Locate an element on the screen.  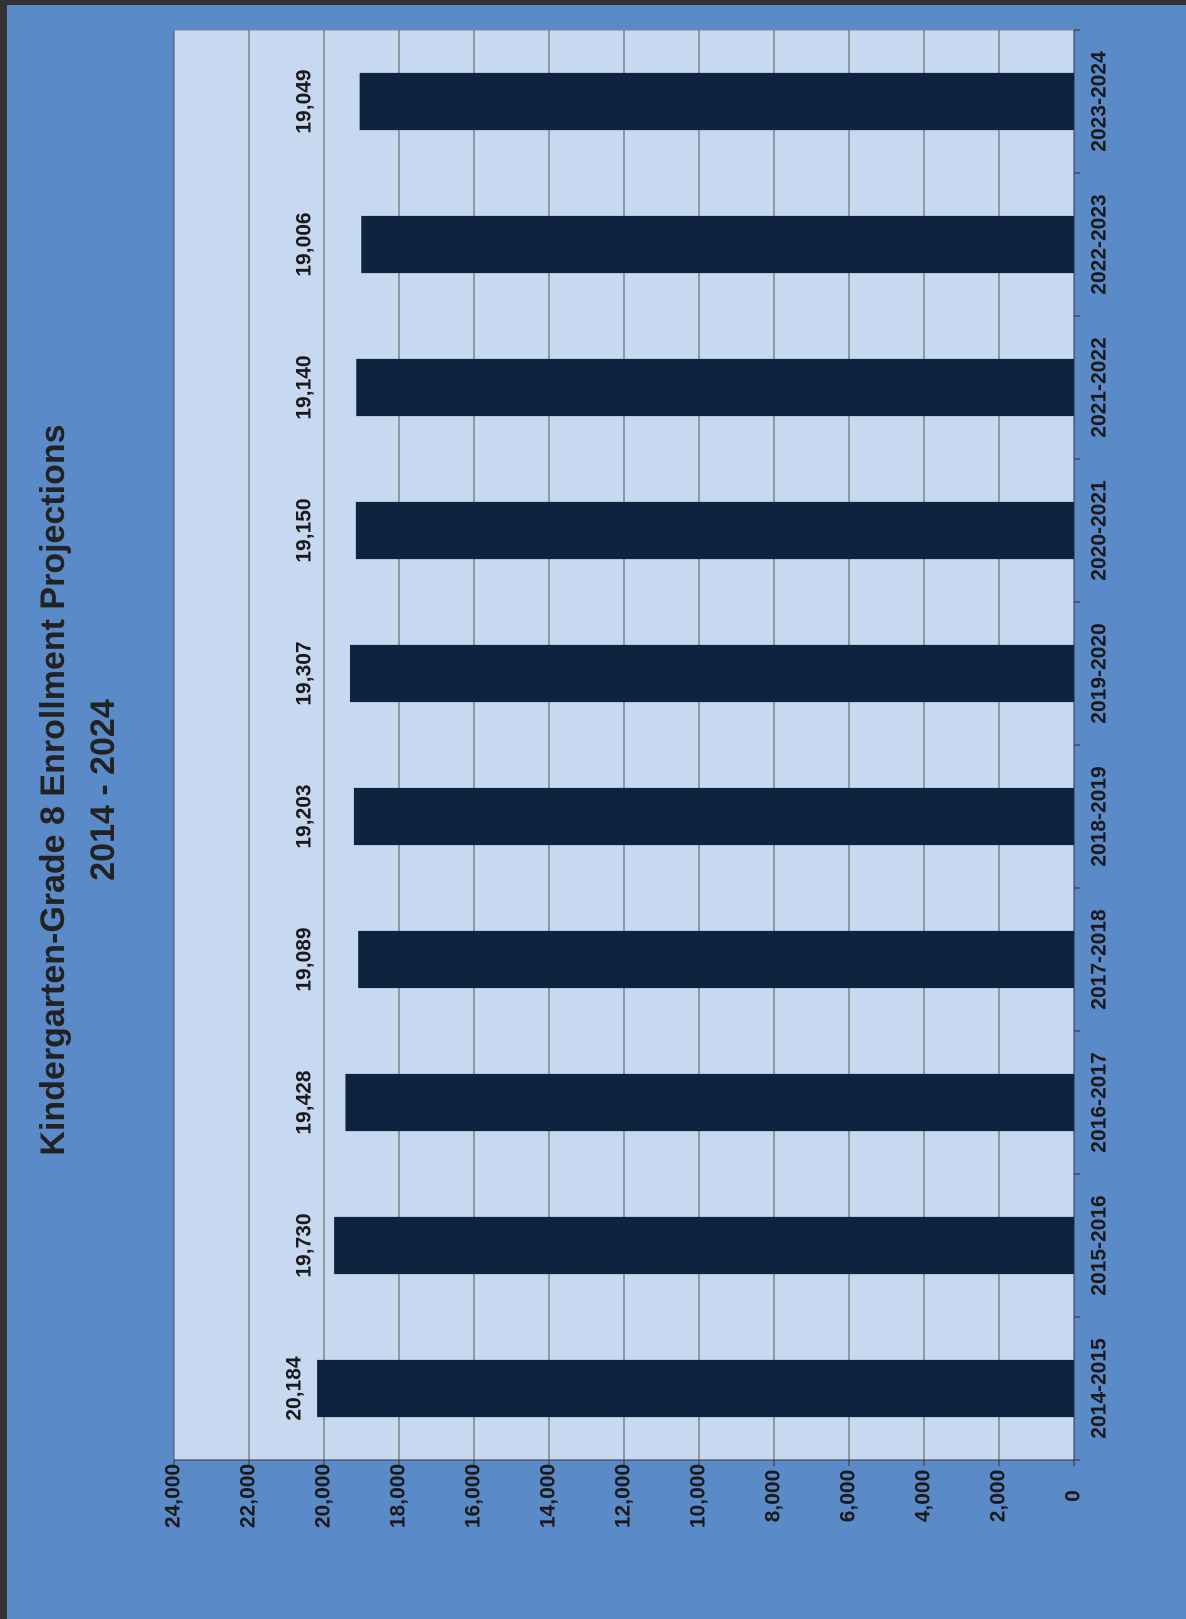
value-label: 20,184 is located at coordinates (294, 1388).